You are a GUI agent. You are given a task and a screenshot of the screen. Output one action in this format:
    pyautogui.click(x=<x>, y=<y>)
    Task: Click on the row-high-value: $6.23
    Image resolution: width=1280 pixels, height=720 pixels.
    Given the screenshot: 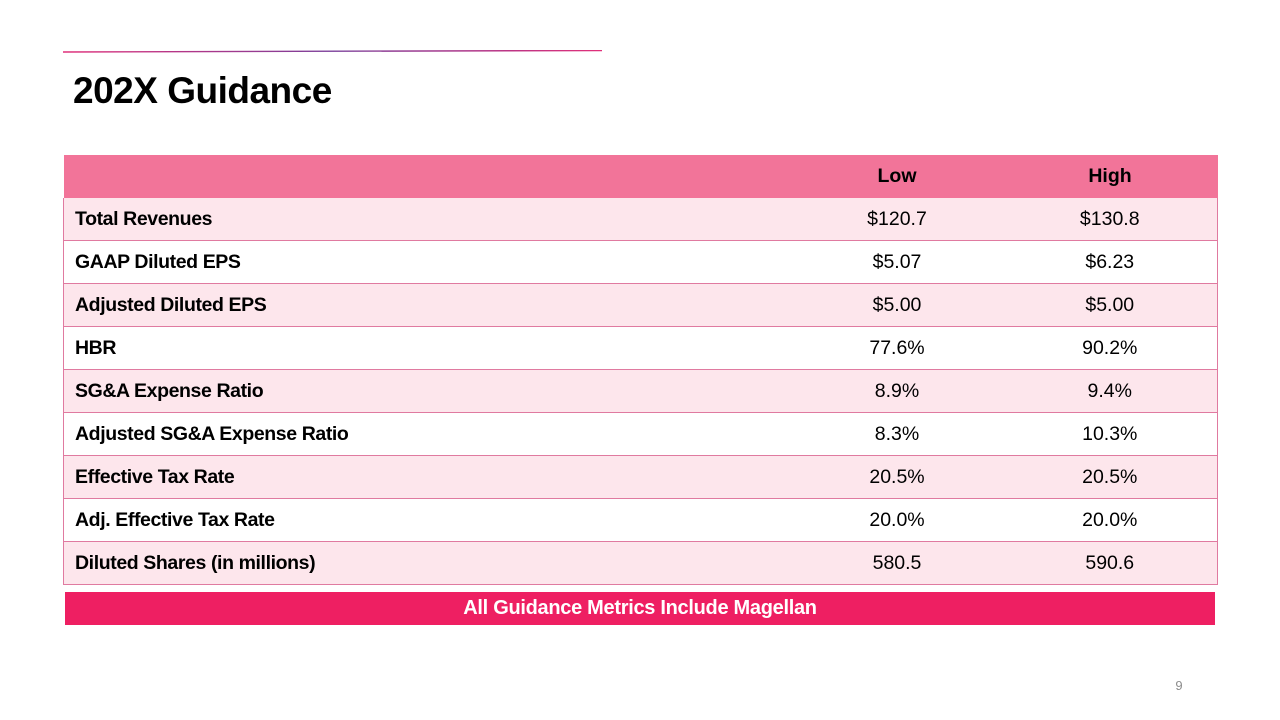 What is the action you would take?
    pyautogui.click(x=1110, y=262)
    